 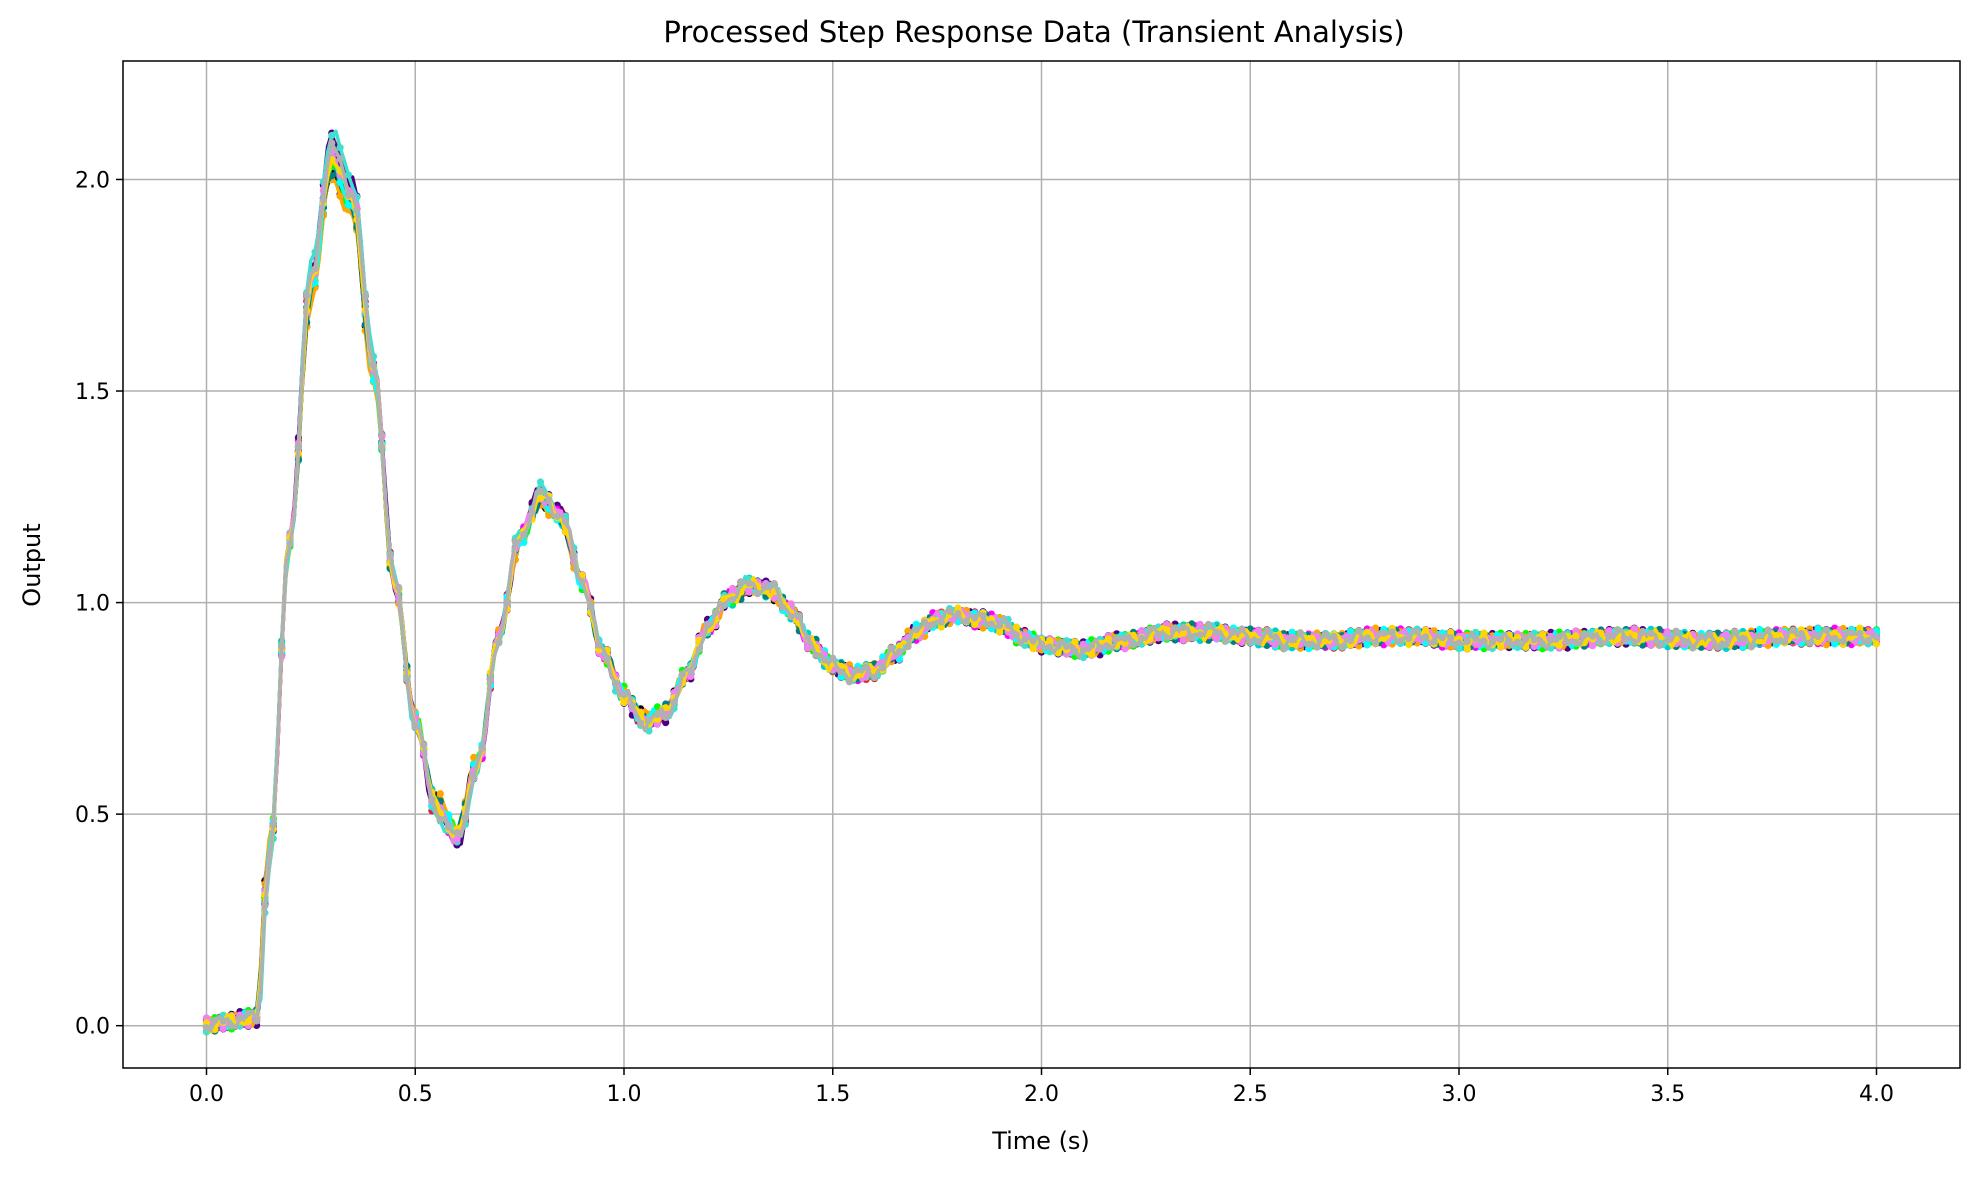 What do you see at coordinates (92, 392) in the screenshot?
I see `y-tick-label: 1.5` at bounding box center [92, 392].